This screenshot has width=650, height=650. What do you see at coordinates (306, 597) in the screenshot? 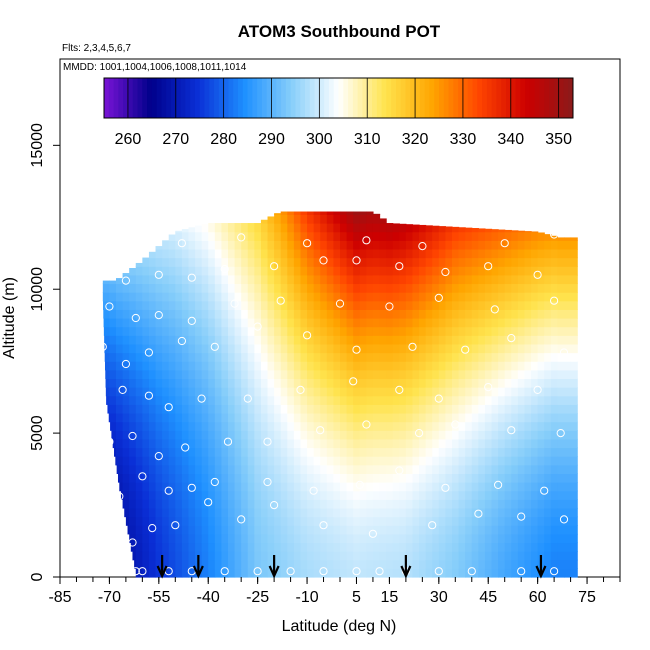
I see `x-tick-label: -10` at bounding box center [306, 597].